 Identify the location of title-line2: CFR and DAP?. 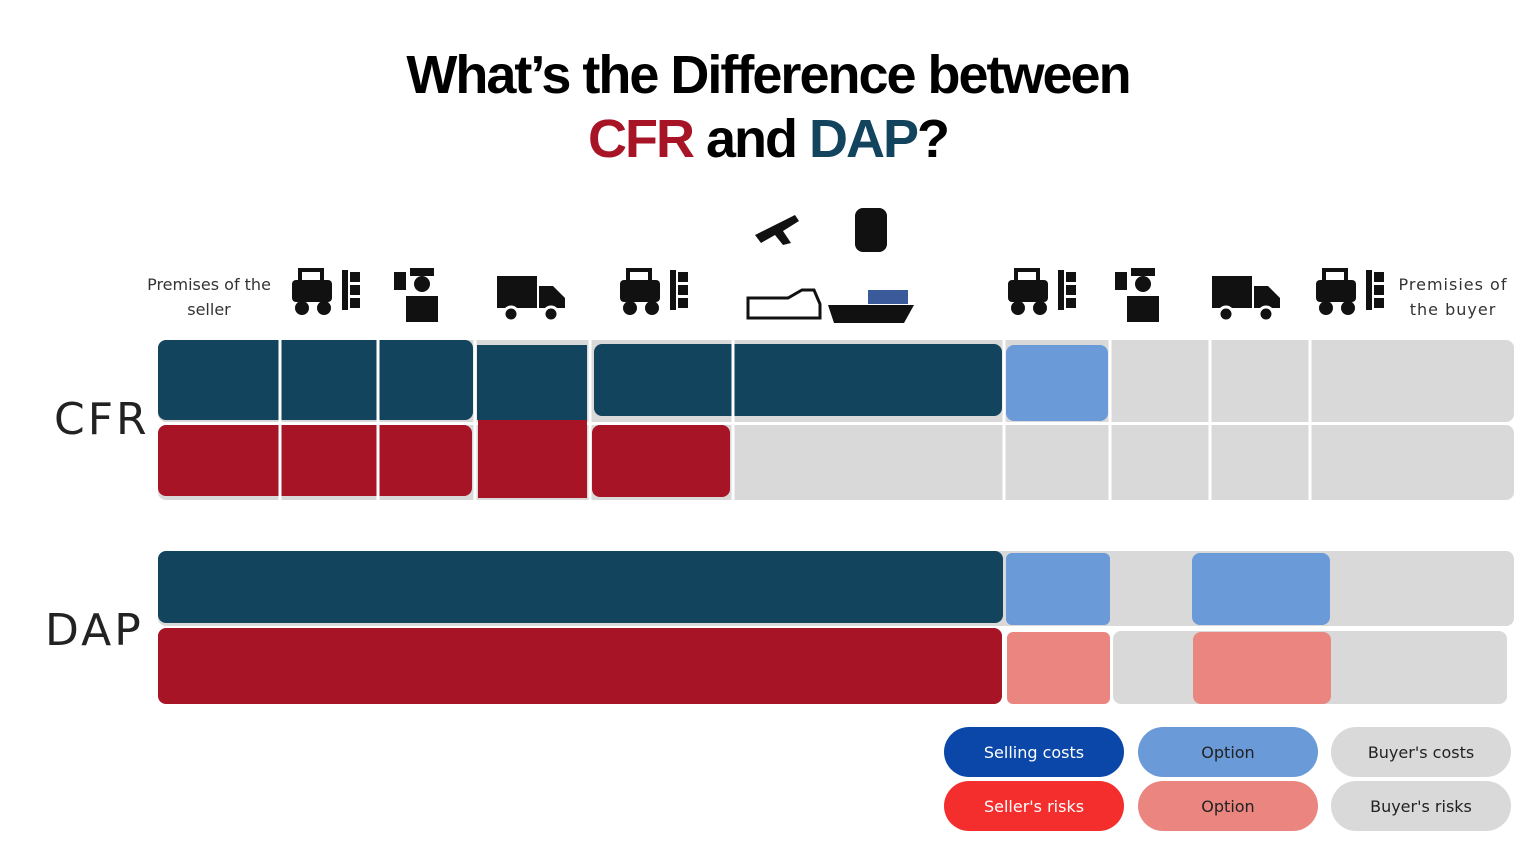
(768, 139).